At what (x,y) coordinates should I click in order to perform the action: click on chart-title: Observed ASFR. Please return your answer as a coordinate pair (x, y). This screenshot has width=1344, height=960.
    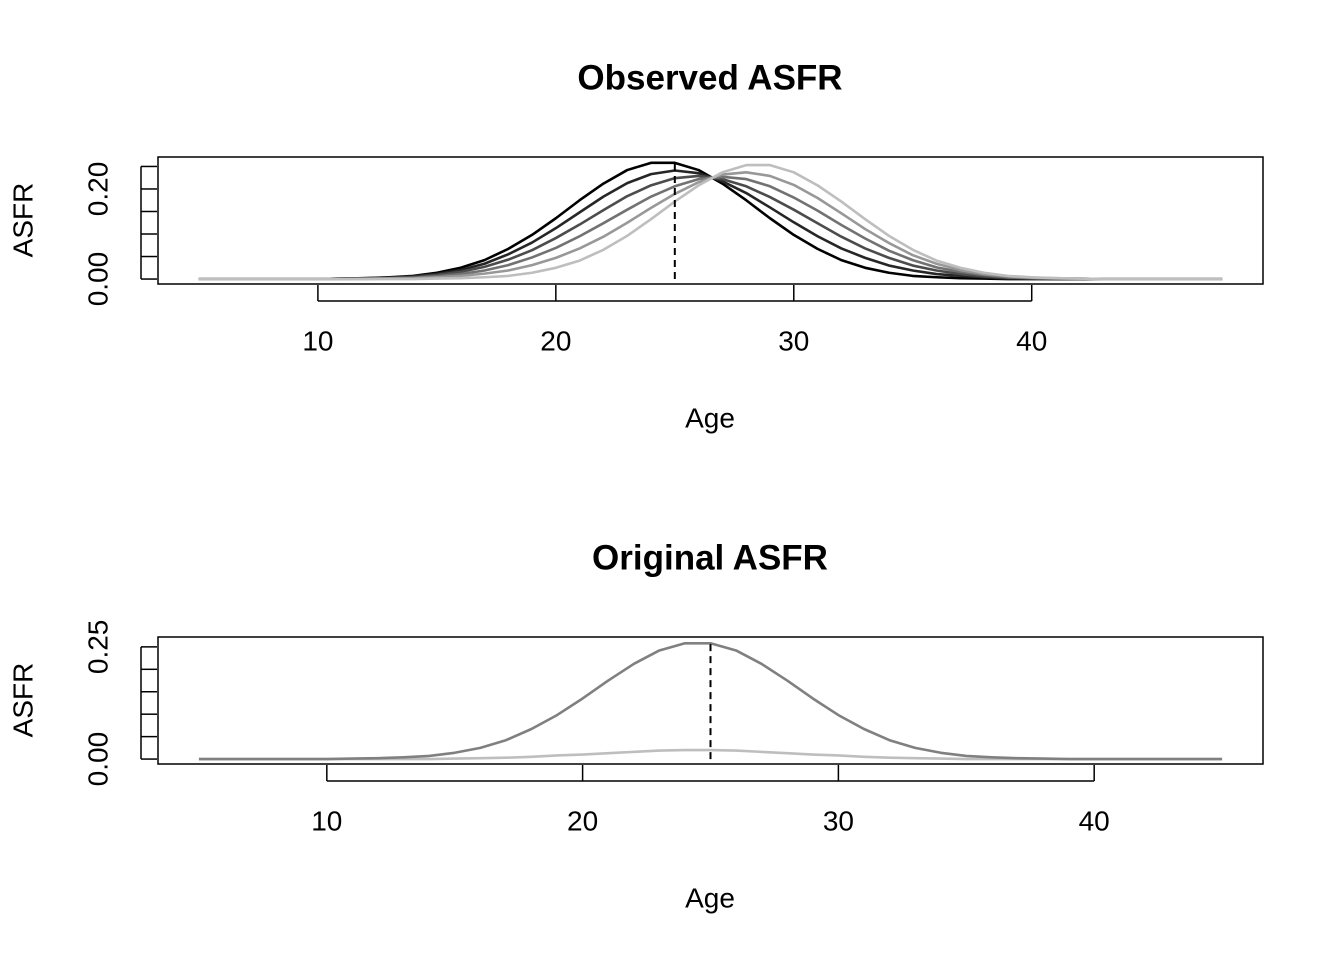
    Looking at the image, I should click on (709, 77).